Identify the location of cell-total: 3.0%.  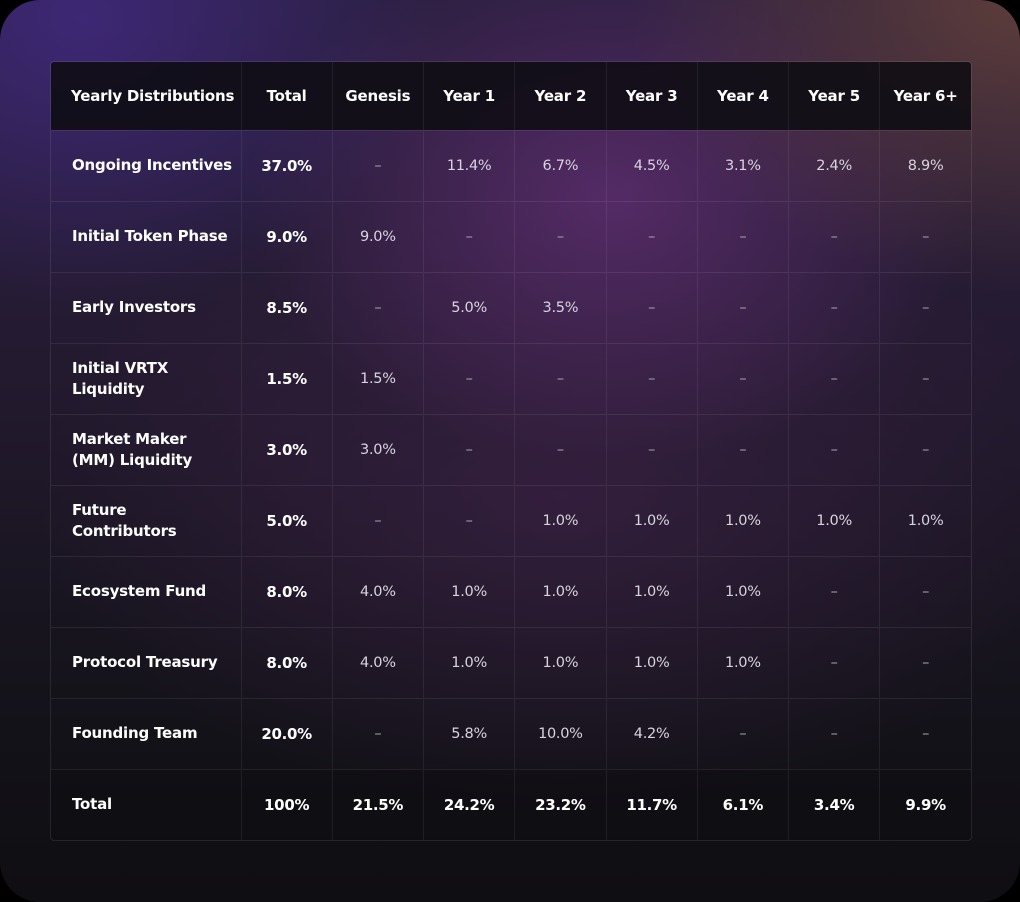
(287, 449).